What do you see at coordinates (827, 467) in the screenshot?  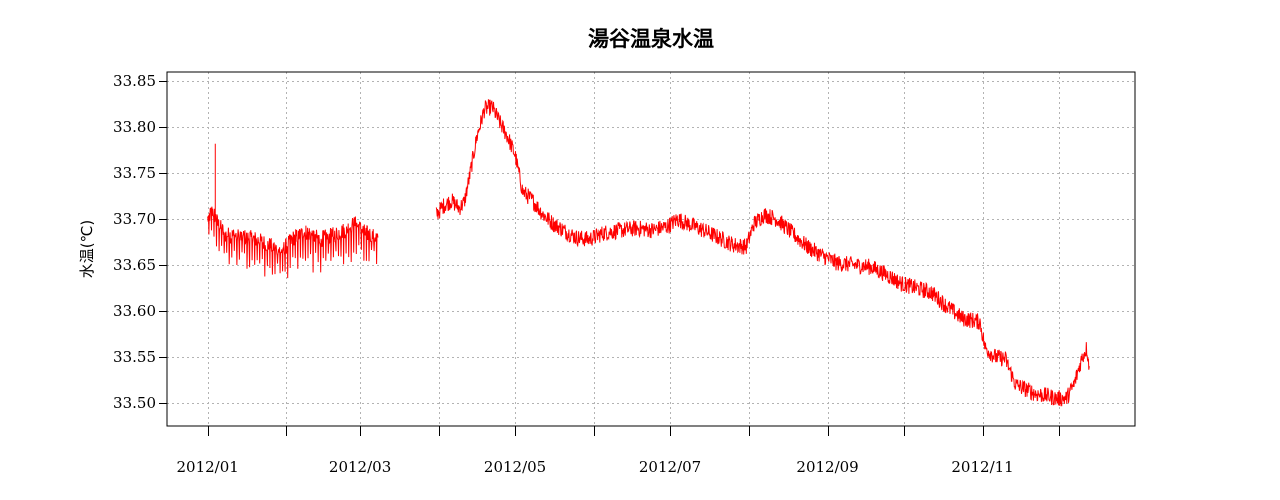 I see `x-tick-label: 2012/09` at bounding box center [827, 467].